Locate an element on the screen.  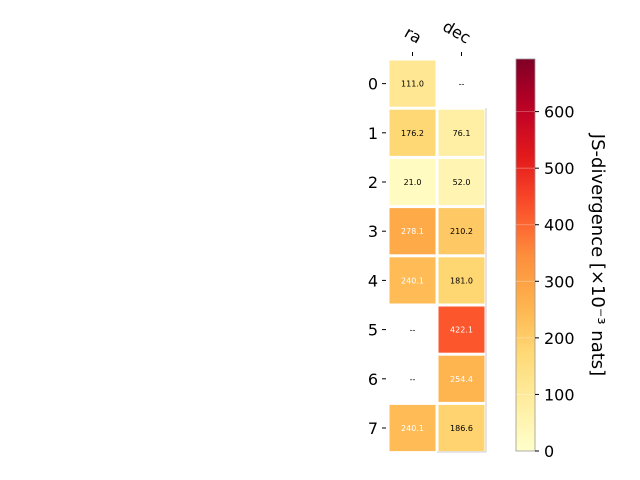
cell-label: 422.1 is located at coordinates (461, 330).